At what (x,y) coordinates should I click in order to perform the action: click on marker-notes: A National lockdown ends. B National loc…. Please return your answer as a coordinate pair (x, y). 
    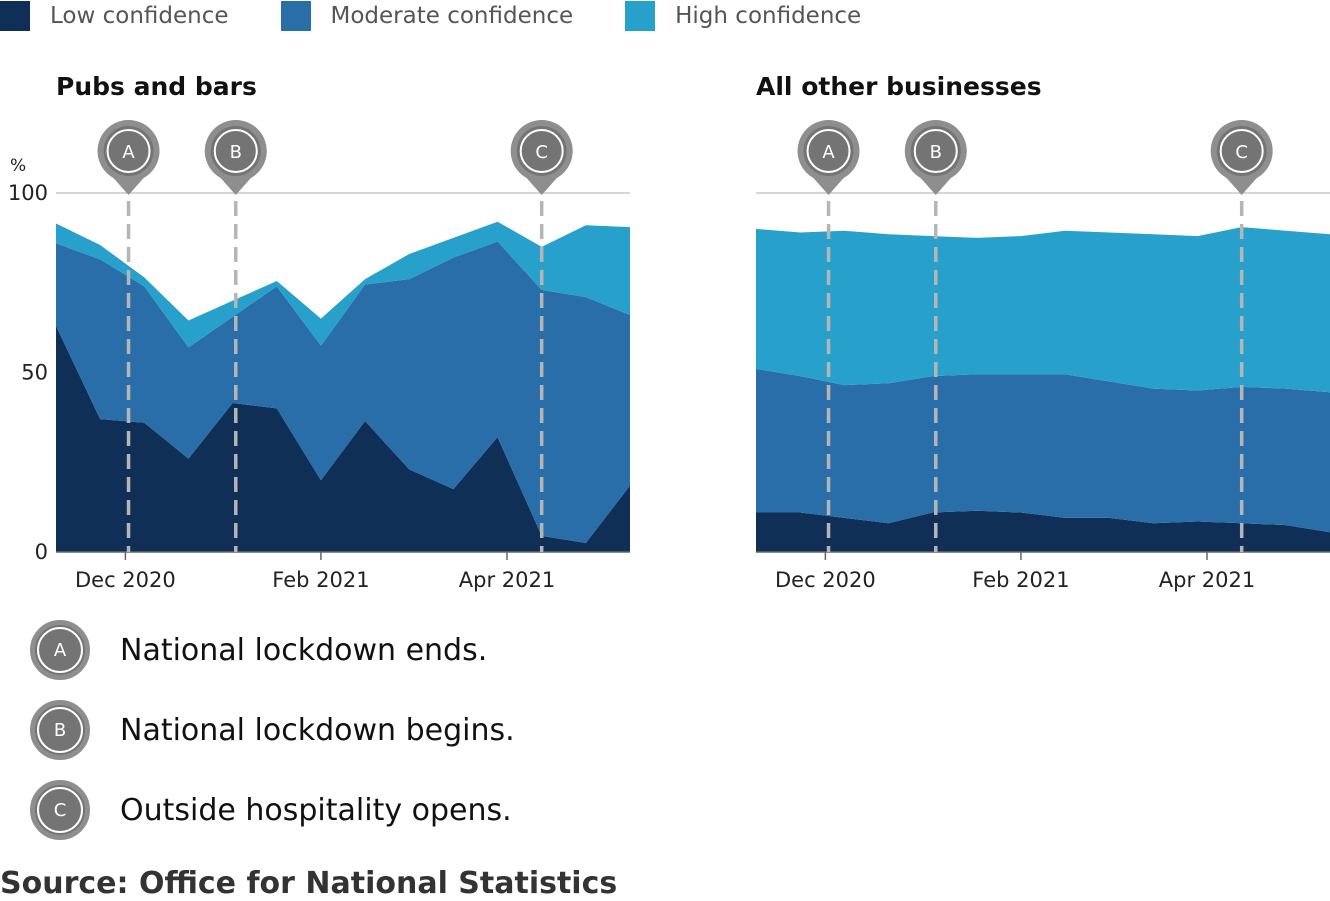
    Looking at the image, I should click on (272, 740).